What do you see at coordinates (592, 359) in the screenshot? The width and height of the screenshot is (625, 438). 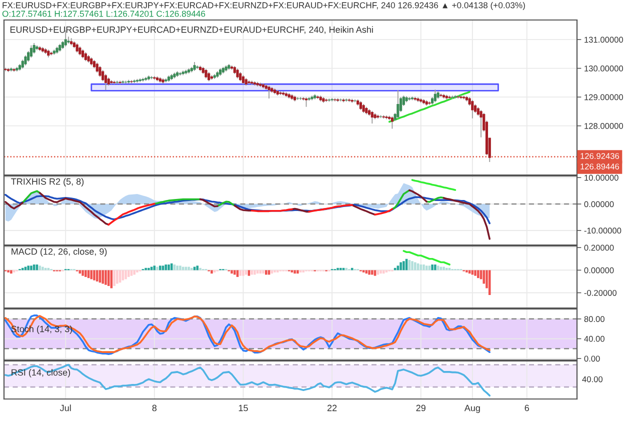 I see `y-tick-label: 0.00` at bounding box center [592, 359].